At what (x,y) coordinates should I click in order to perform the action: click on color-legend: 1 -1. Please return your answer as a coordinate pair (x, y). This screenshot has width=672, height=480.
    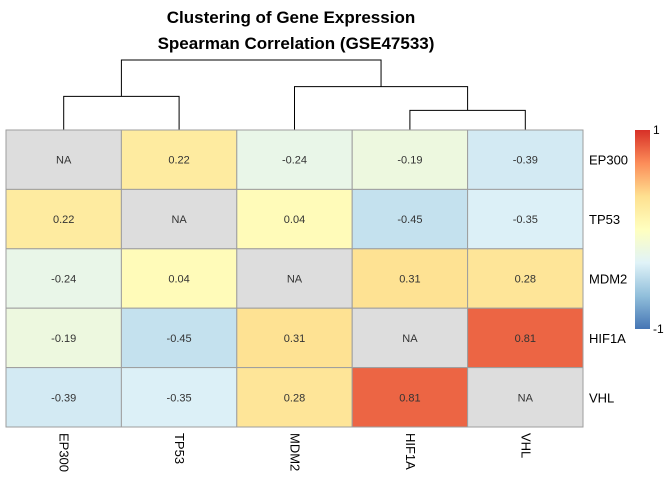
    Looking at the image, I should click on (649, 229).